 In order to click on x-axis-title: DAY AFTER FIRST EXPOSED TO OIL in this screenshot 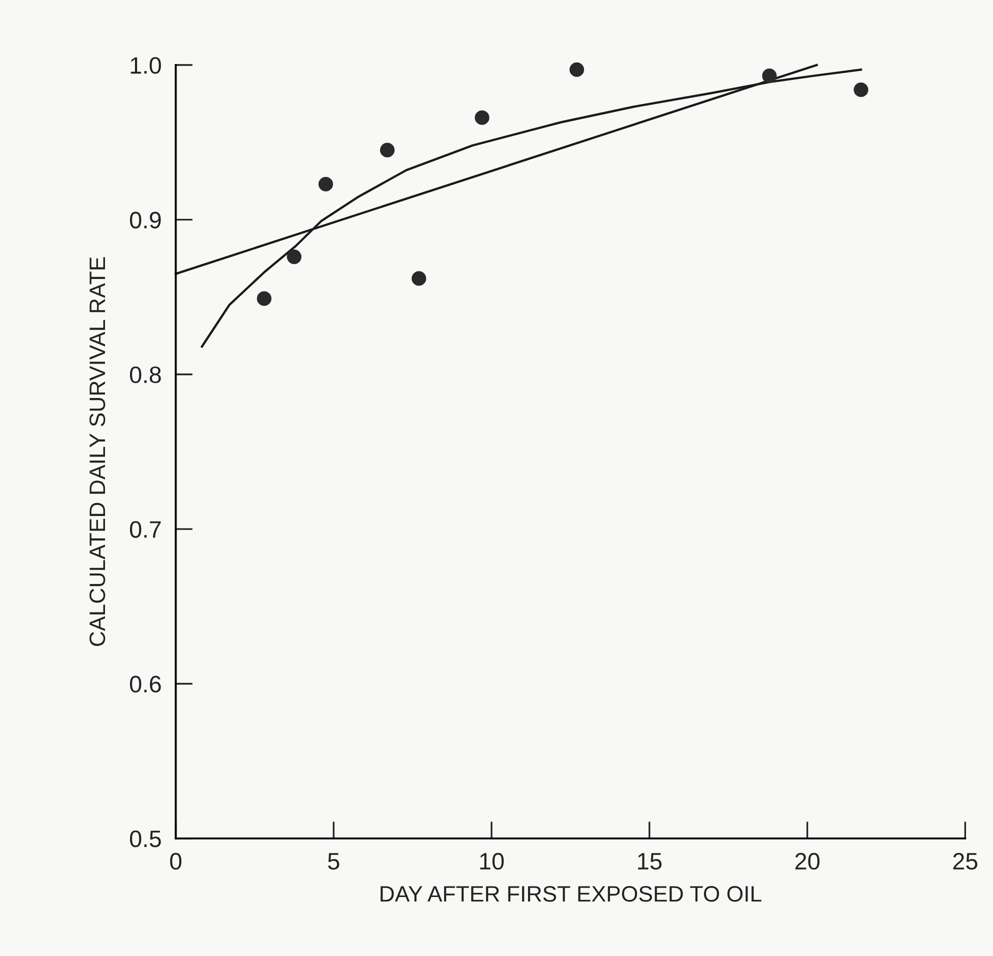, I will do `click(571, 894)`.